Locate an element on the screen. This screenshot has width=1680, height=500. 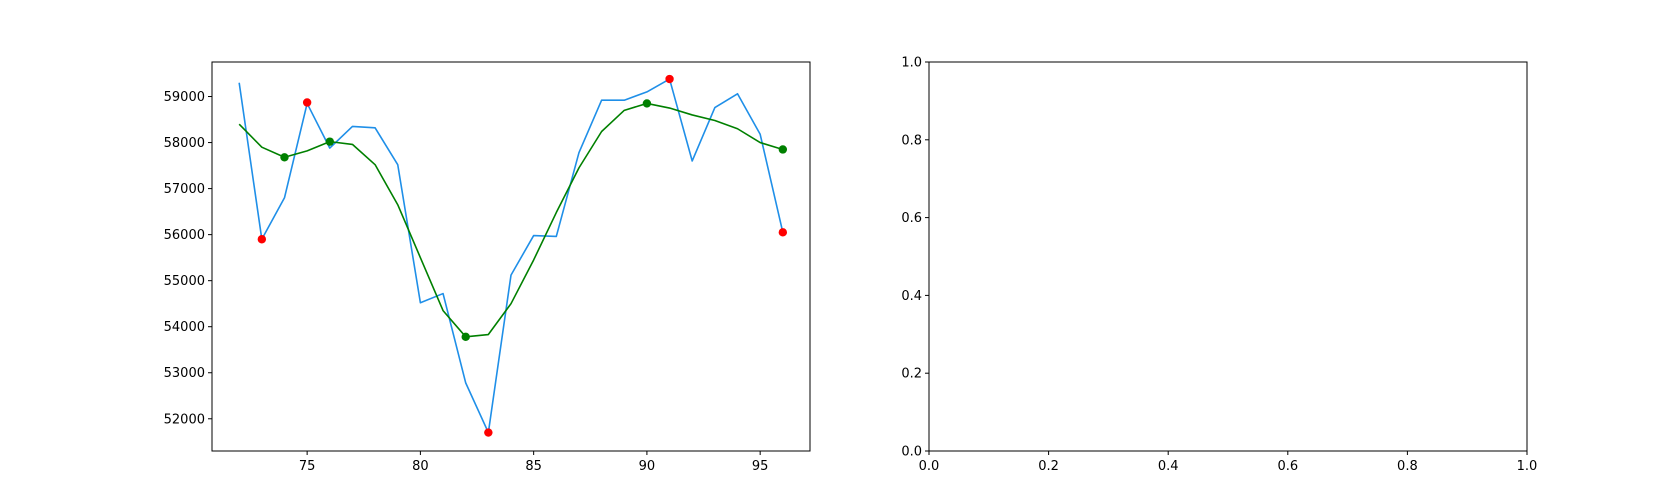
empty-chart-x-tick-label: 0.0 is located at coordinates (929, 466).